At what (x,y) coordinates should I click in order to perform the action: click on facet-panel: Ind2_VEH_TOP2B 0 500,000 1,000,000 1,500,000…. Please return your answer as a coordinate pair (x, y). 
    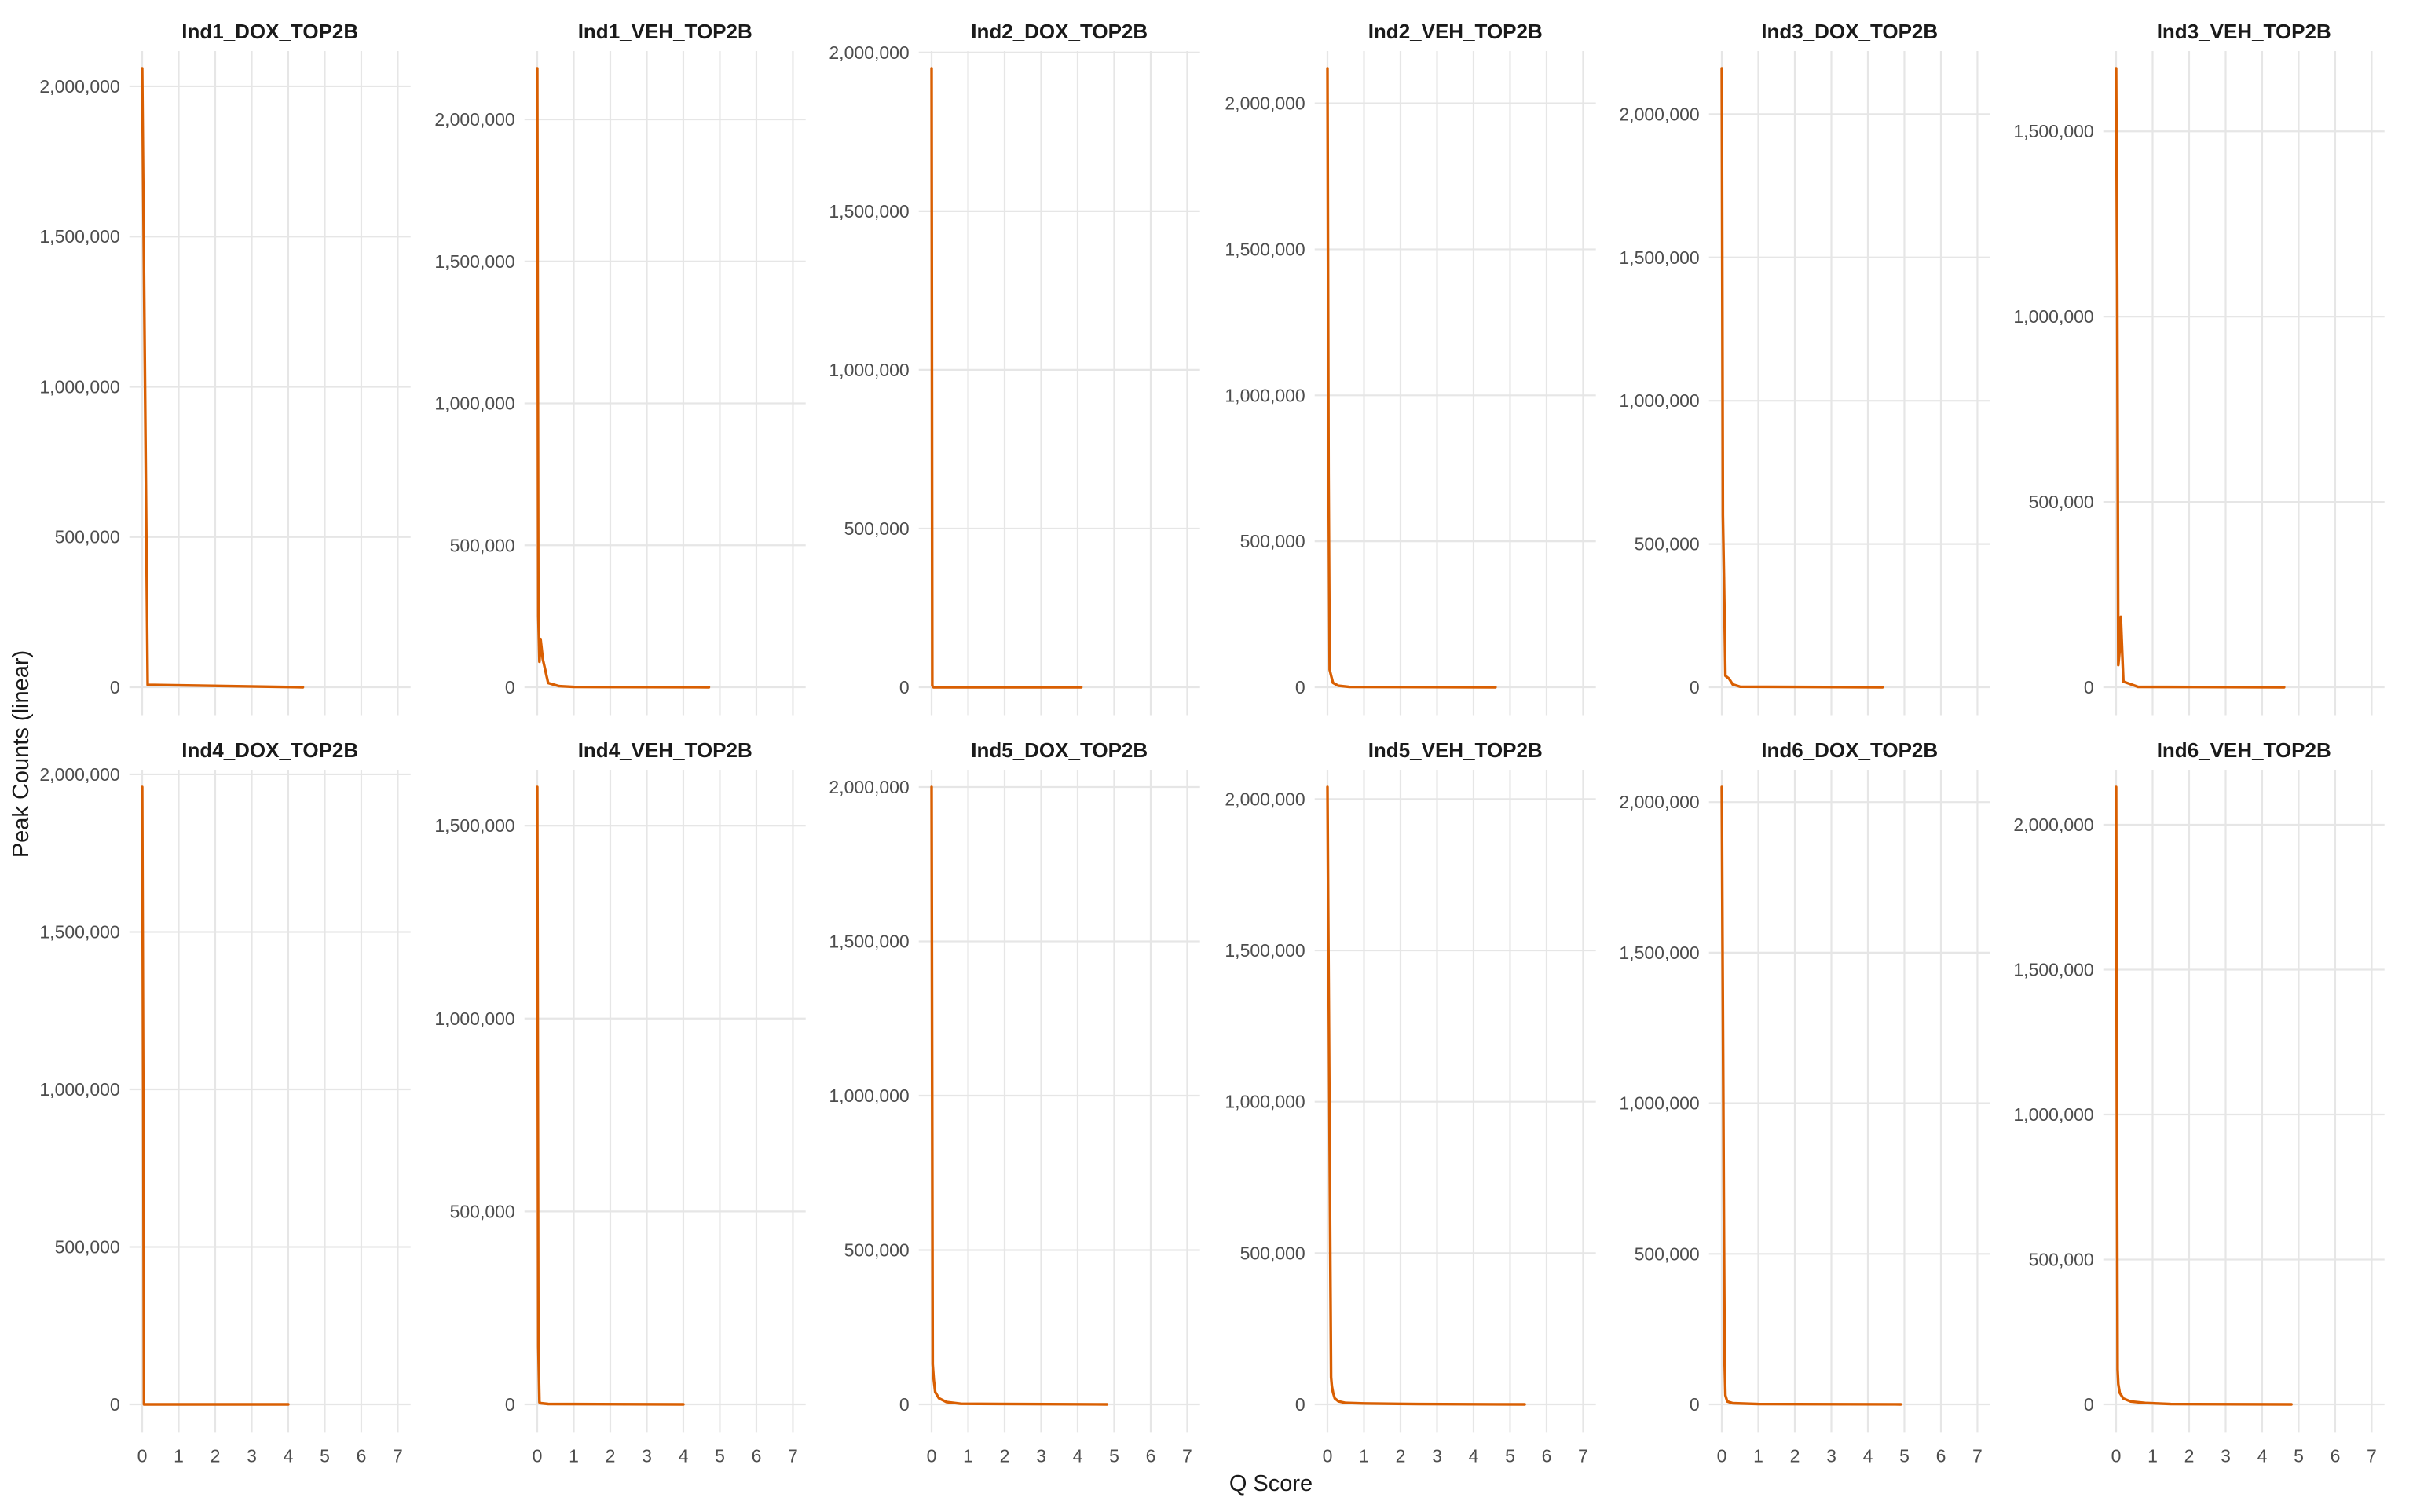
    Looking at the image, I should click on (1410, 368).